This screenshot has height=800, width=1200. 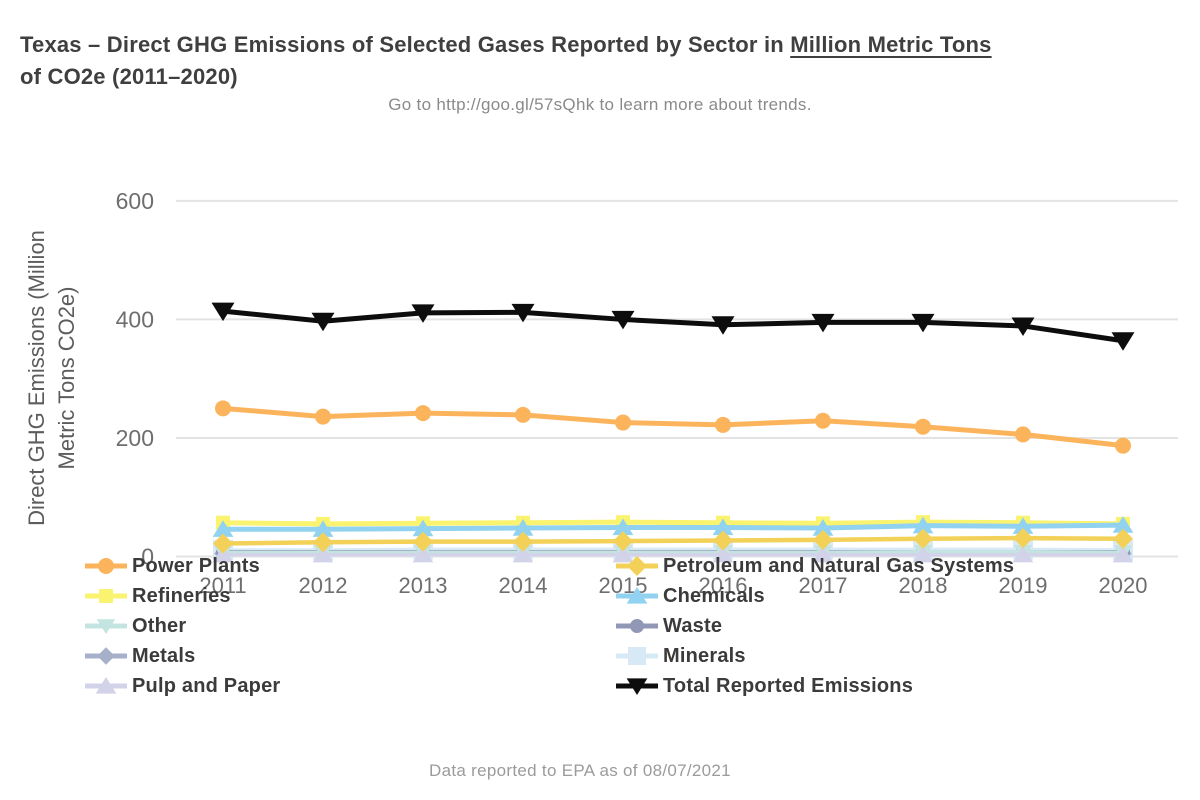 What do you see at coordinates (923, 585) in the screenshot?
I see `x-tick-label-2018: 2018` at bounding box center [923, 585].